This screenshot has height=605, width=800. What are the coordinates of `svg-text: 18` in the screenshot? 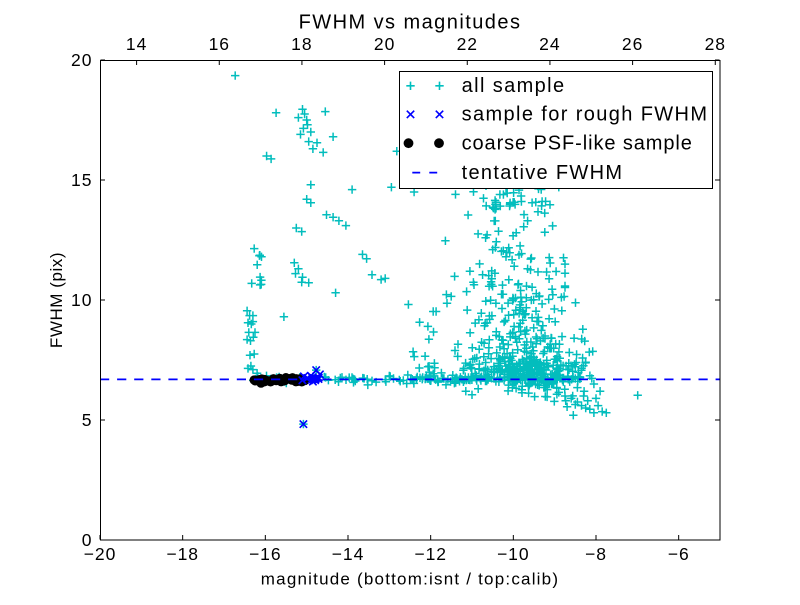 It's located at (301, 44).